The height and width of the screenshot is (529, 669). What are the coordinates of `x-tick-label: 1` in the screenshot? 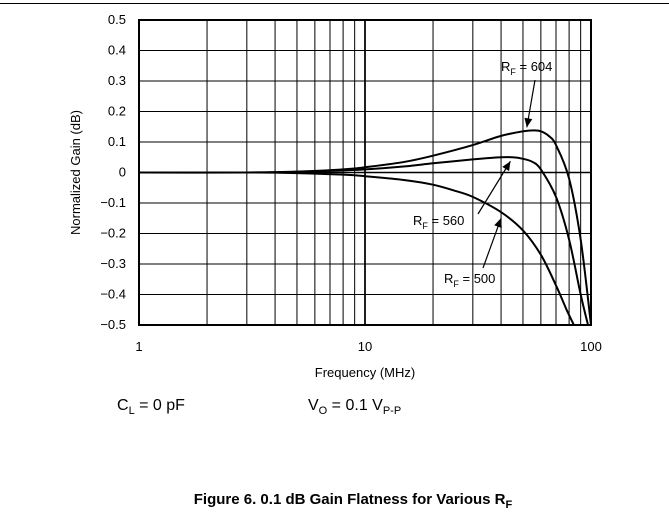 It's located at (138, 346).